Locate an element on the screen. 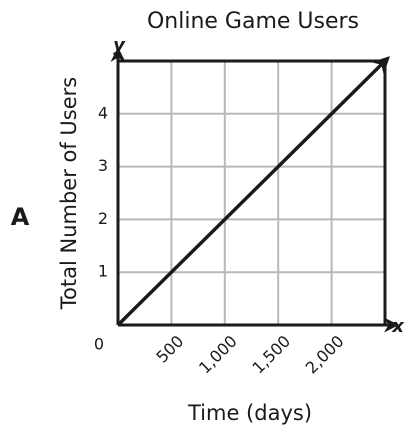 The width and height of the screenshot is (407, 438). x-tick-label: 2,000 is located at coordinates (325, 355).